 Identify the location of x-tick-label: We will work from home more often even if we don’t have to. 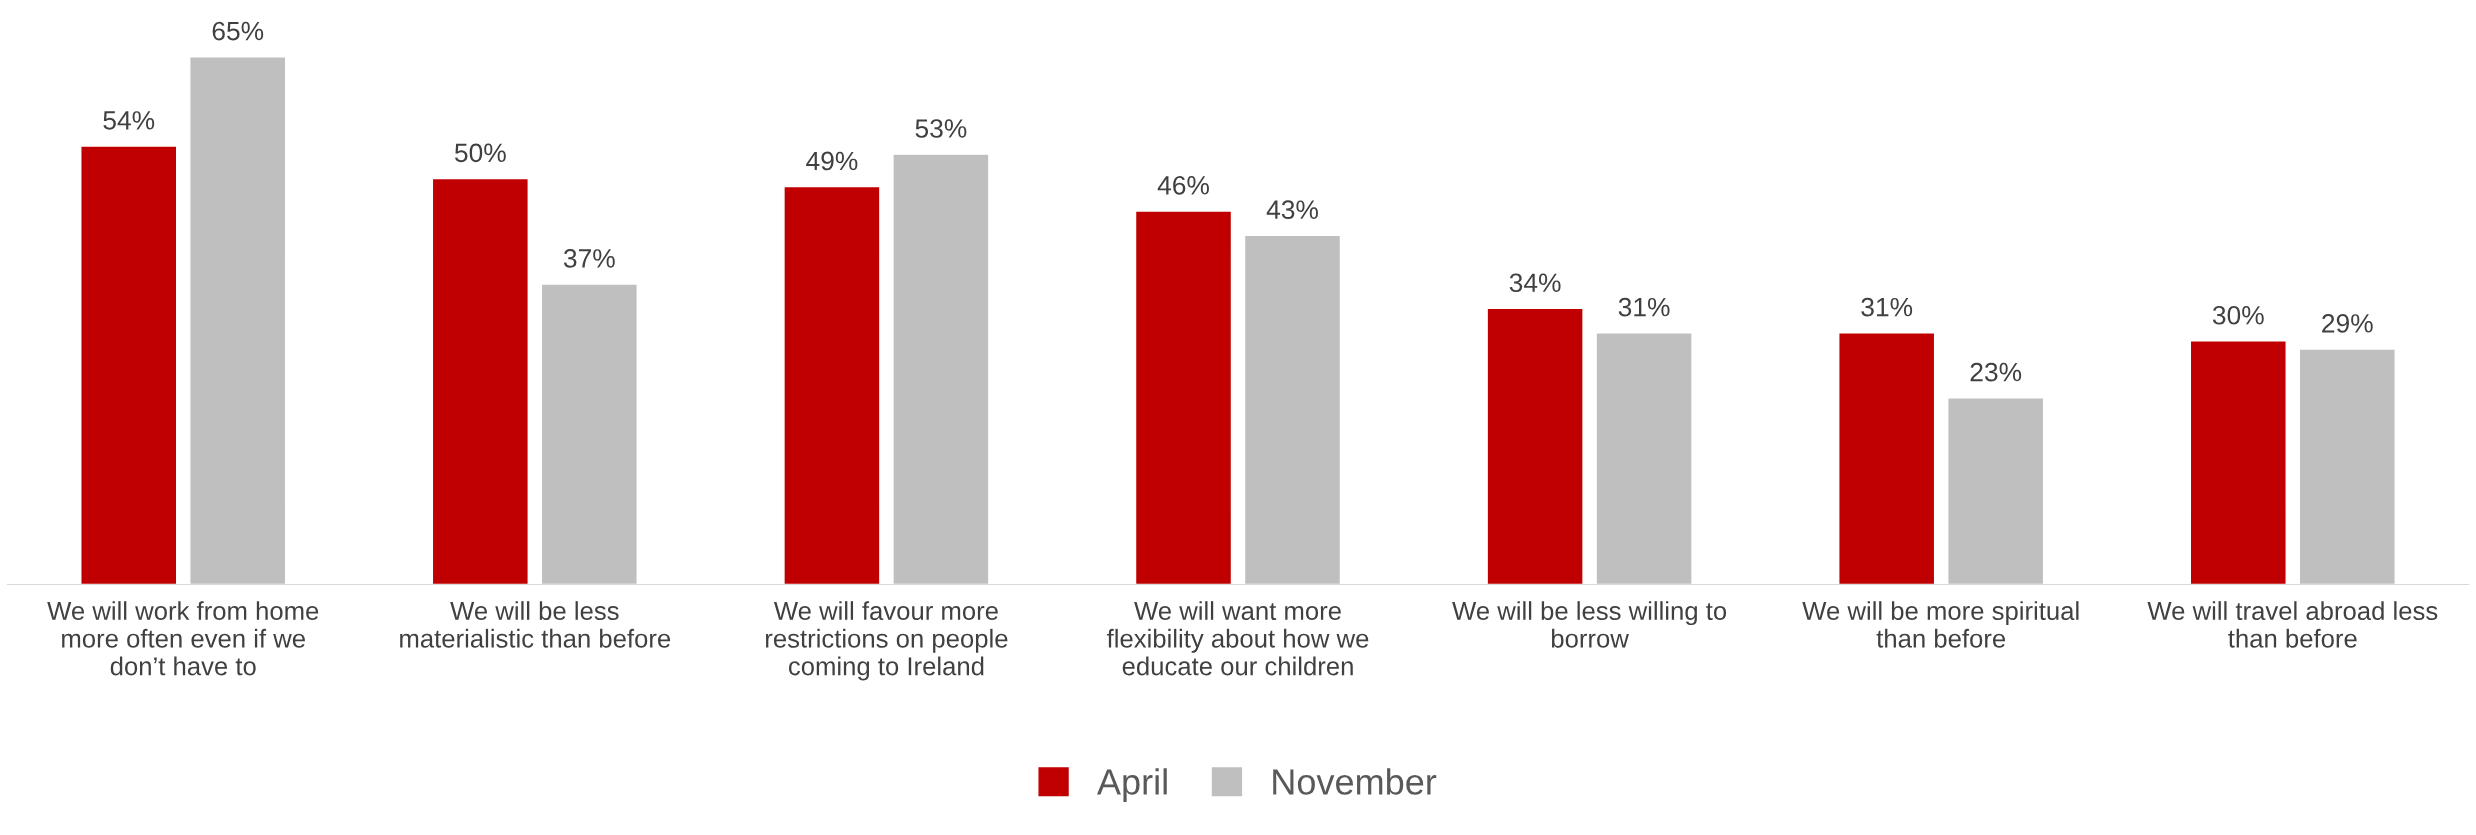
(183, 638).